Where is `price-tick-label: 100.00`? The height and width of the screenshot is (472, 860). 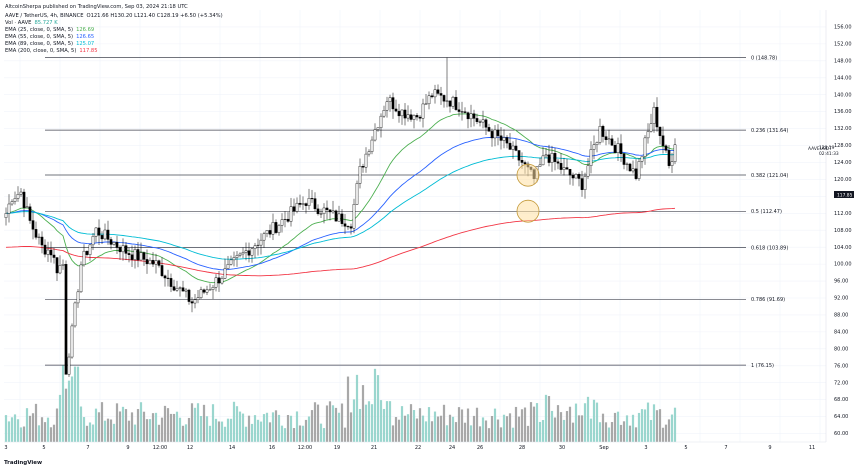
price-tick-label: 100.00 is located at coordinates (843, 265).